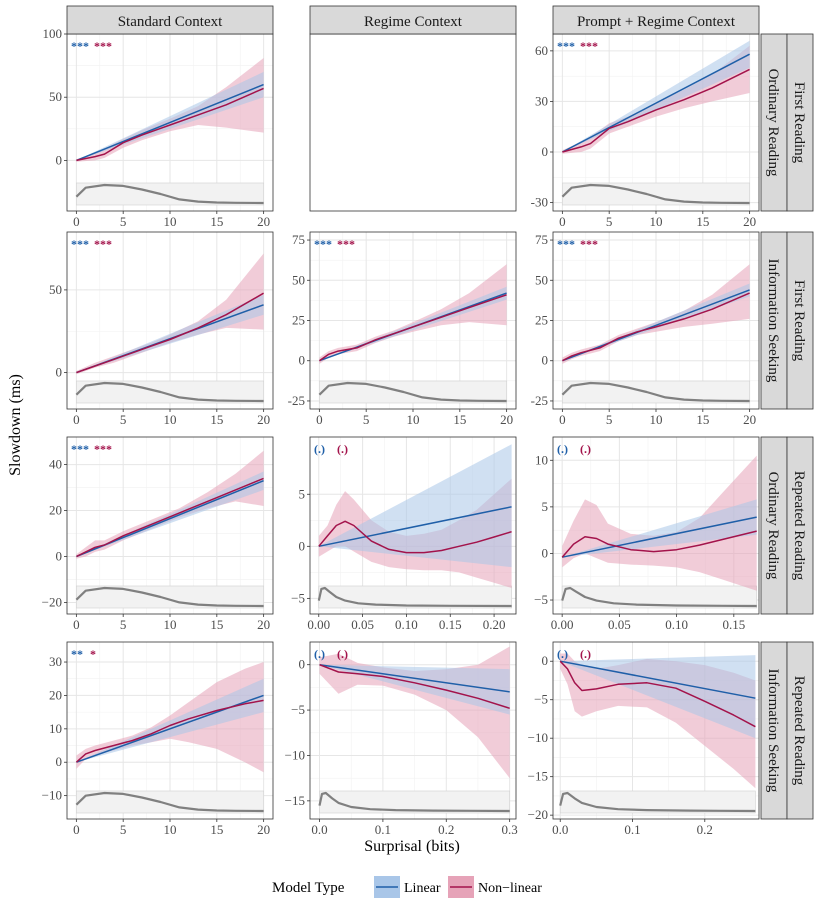 The height and width of the screenshot is (913, 822). What do you see at coordinates (799, 321) in the screenshot?
I see `row-strip-label-outer: First Reading` at bounding box center [799, 321].